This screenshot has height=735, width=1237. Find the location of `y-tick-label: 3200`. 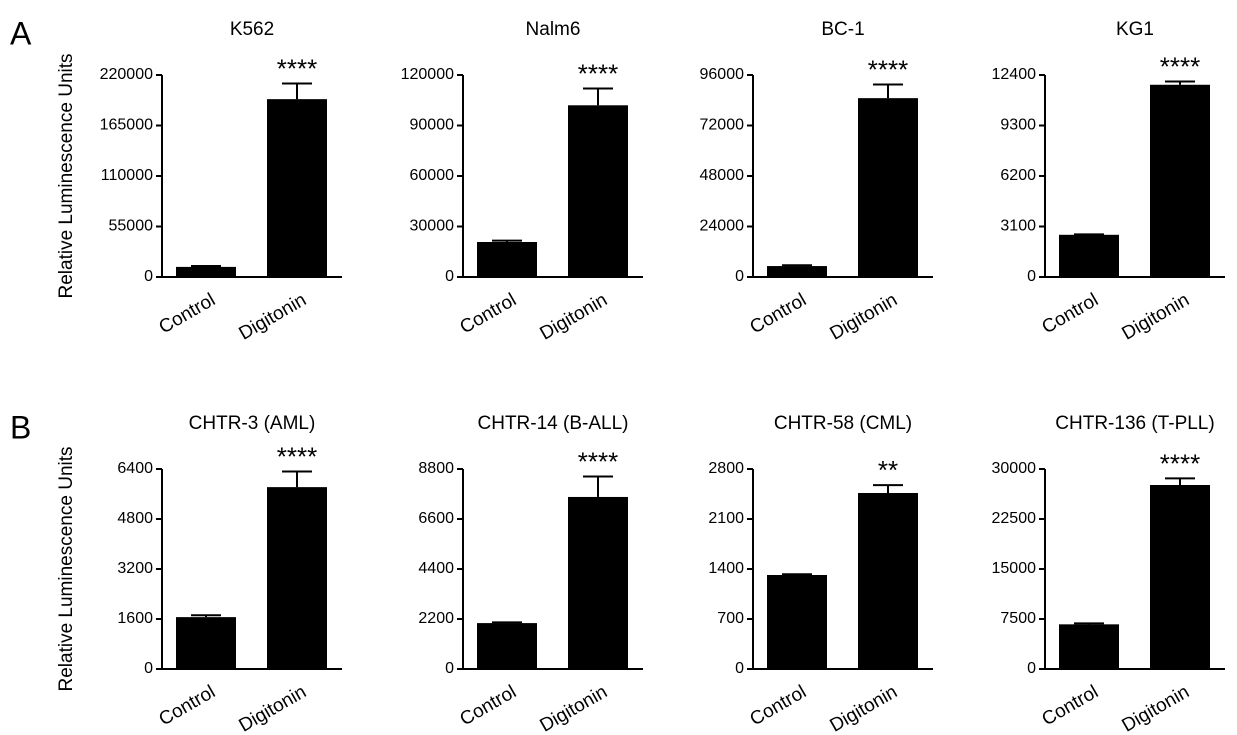

y-tick-label: 3200 is located at coordinates (135, 568).